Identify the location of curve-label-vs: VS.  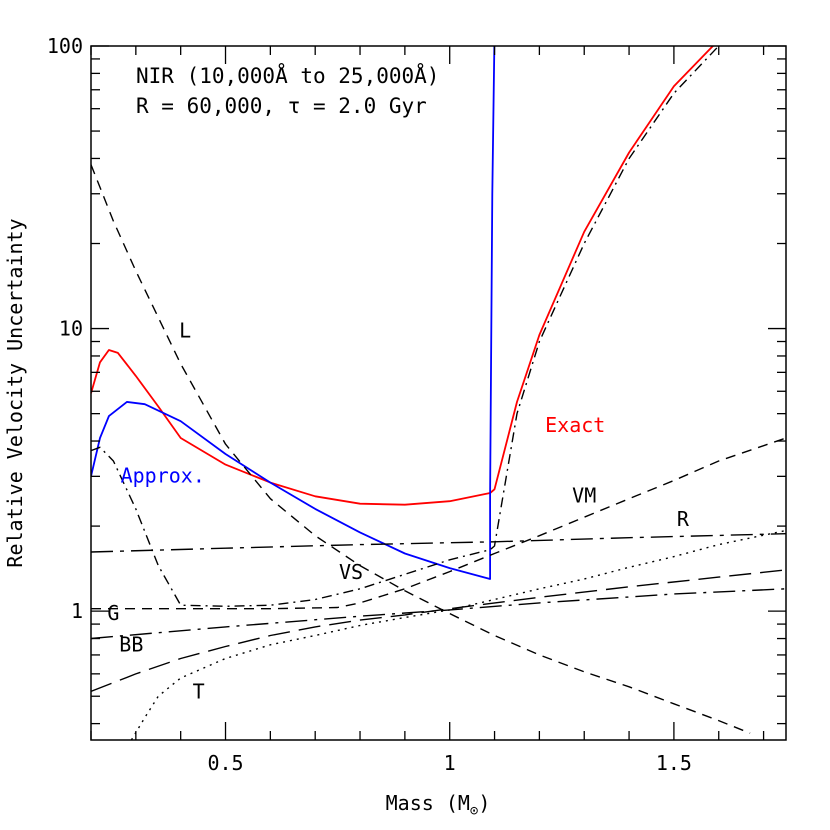
(351, 572).